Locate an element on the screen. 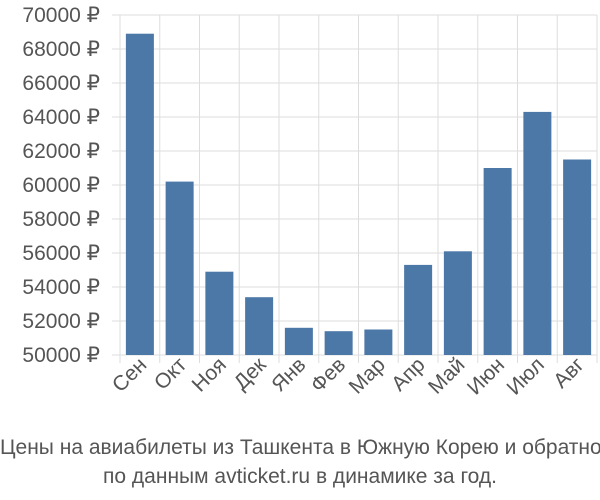  y-tick-label: 60000 ₽ is located at coordinates (61, 185).